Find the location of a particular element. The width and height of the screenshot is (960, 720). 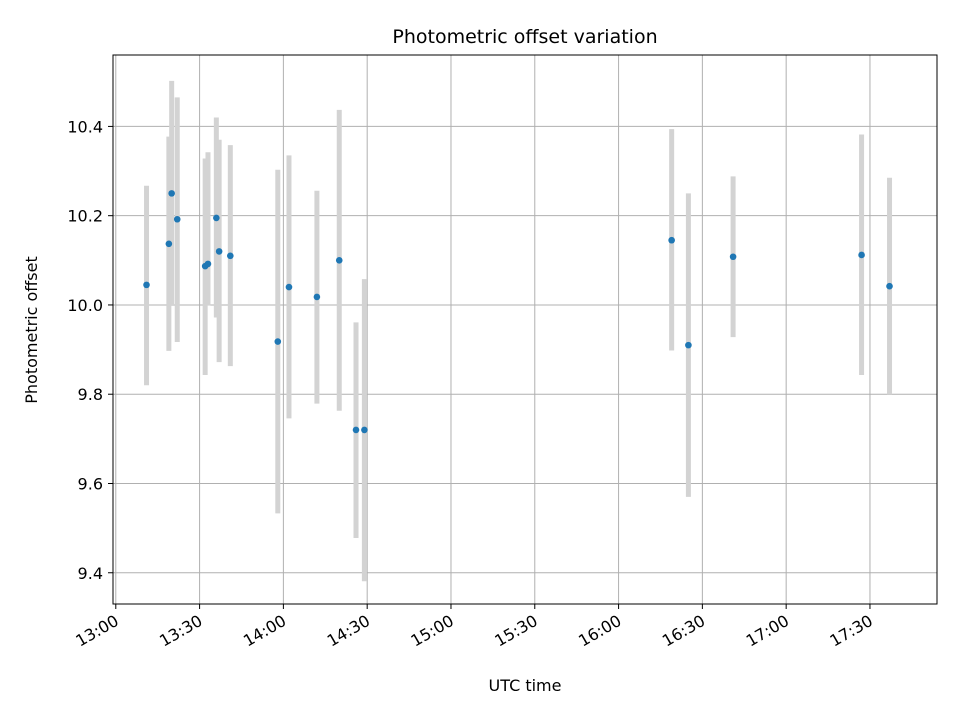

x-axis-title: UTC time is located at coordinates (525, 685).